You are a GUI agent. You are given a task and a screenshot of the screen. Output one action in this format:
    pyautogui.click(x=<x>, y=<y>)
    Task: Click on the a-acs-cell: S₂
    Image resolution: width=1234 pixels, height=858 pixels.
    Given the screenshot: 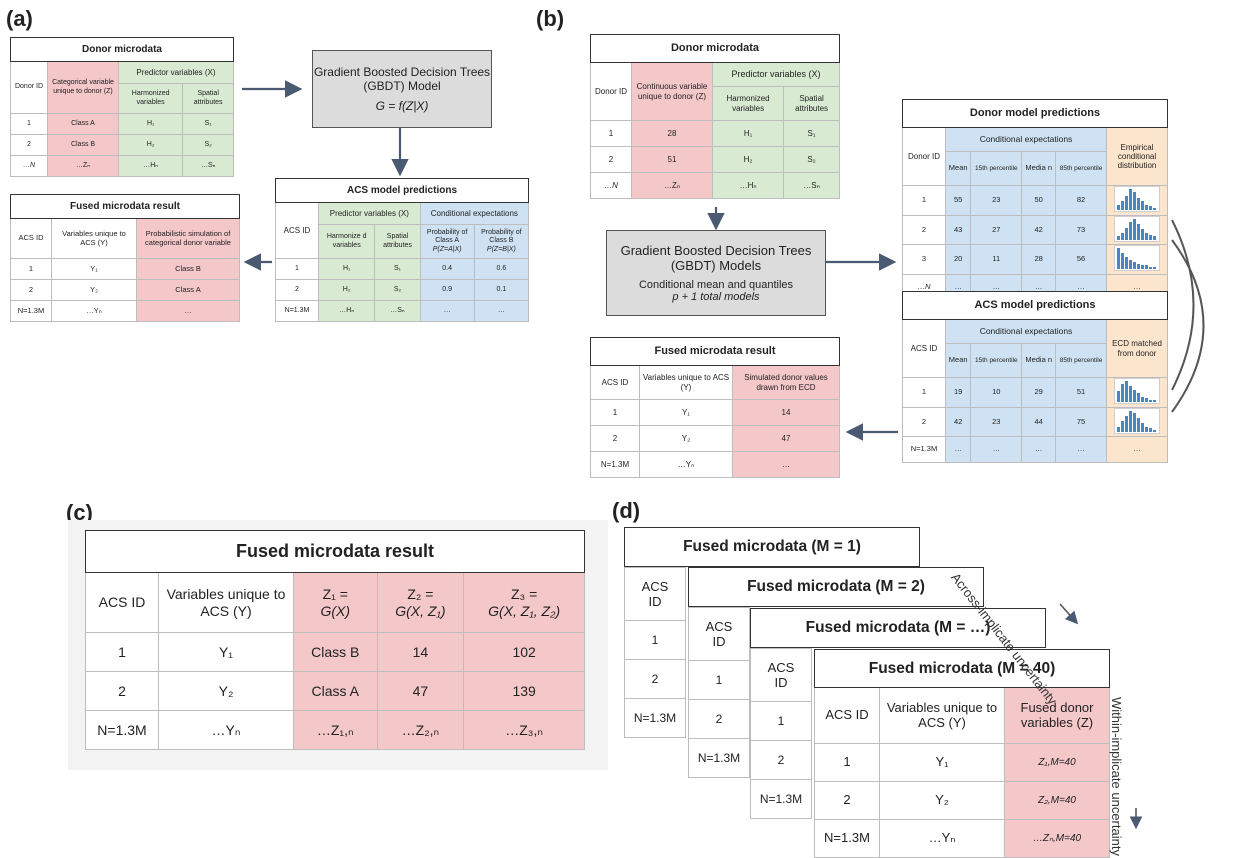 What is the action you would take?
    pyautogui.click(x=397, y=290)
    